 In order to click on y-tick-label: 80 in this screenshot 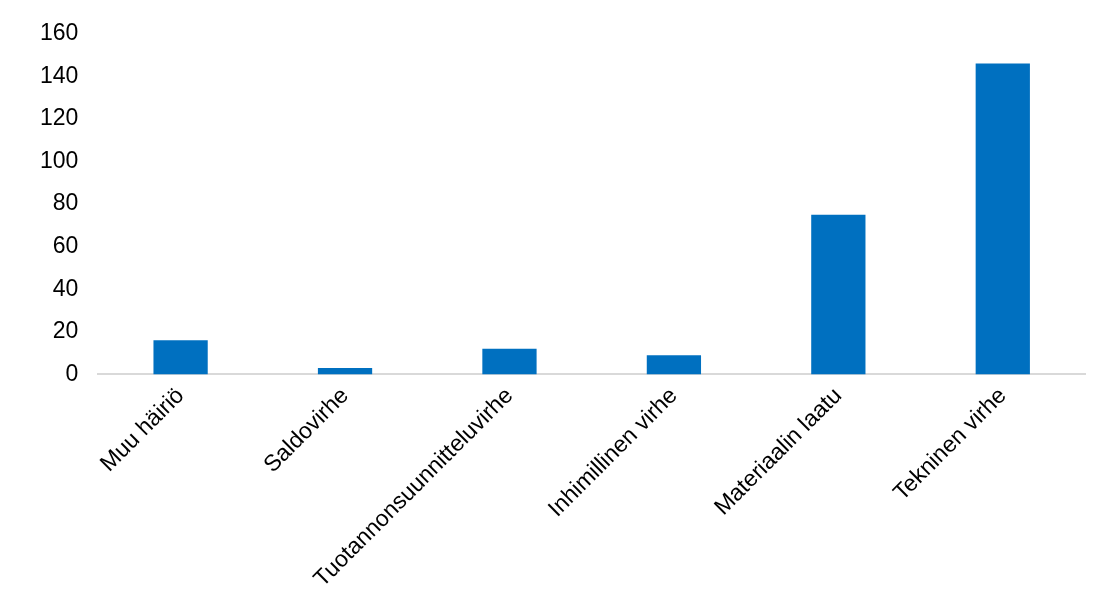, I will do `click(65, 202)`.